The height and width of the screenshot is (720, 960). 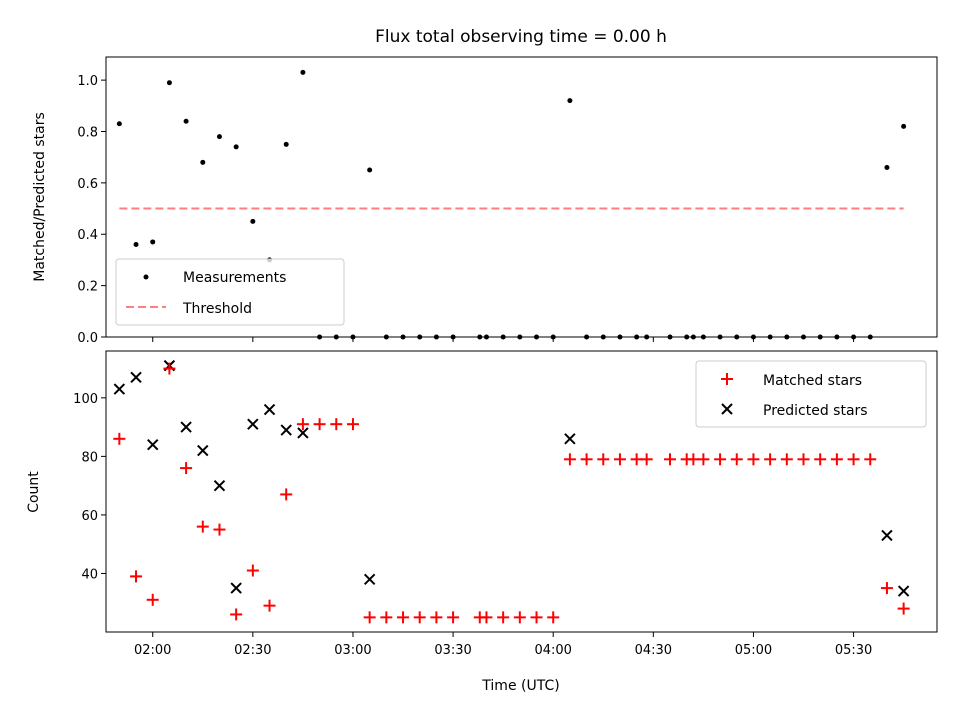 I want to click on bottom-panel-y-ticks: 40 60 80 100, so click(x=89, y=487).